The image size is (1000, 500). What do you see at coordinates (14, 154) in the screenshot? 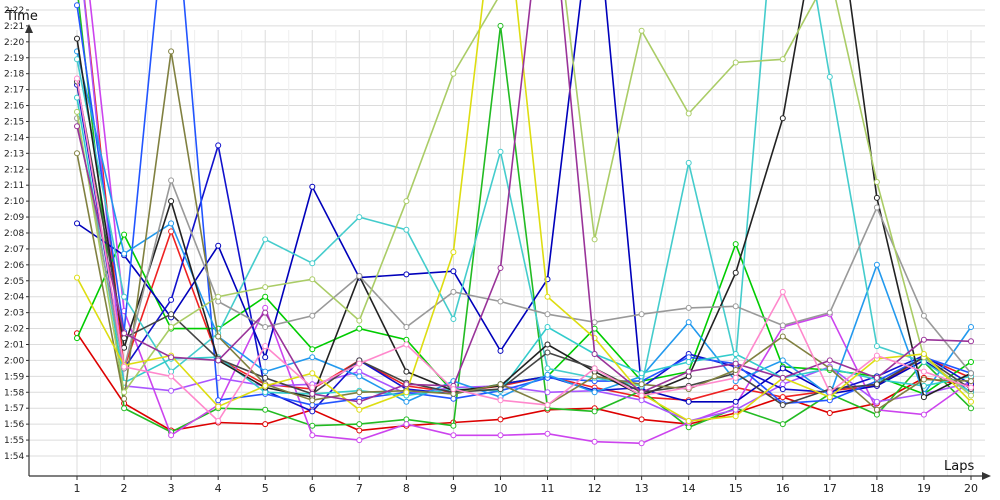
I see `y-tick-label: 2:13` at bounding box center [14, 154].